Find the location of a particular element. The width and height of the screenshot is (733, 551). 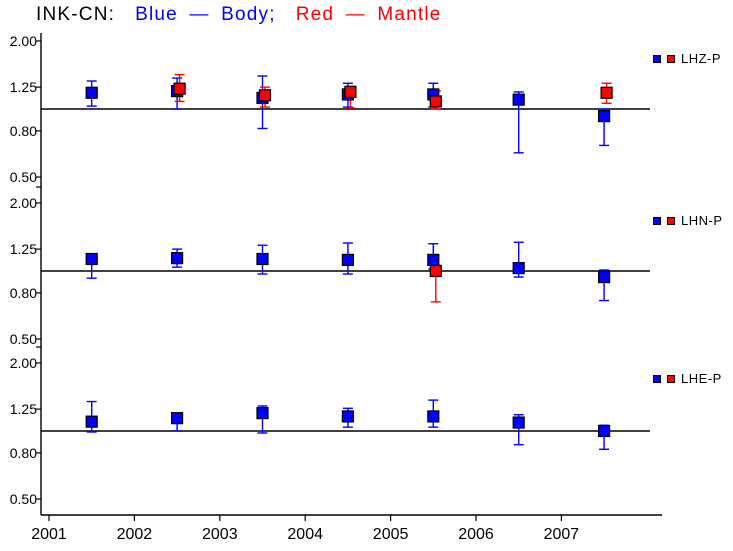

legend-item-lhz-p: LHZ-P is located at coordinates (687, 58).